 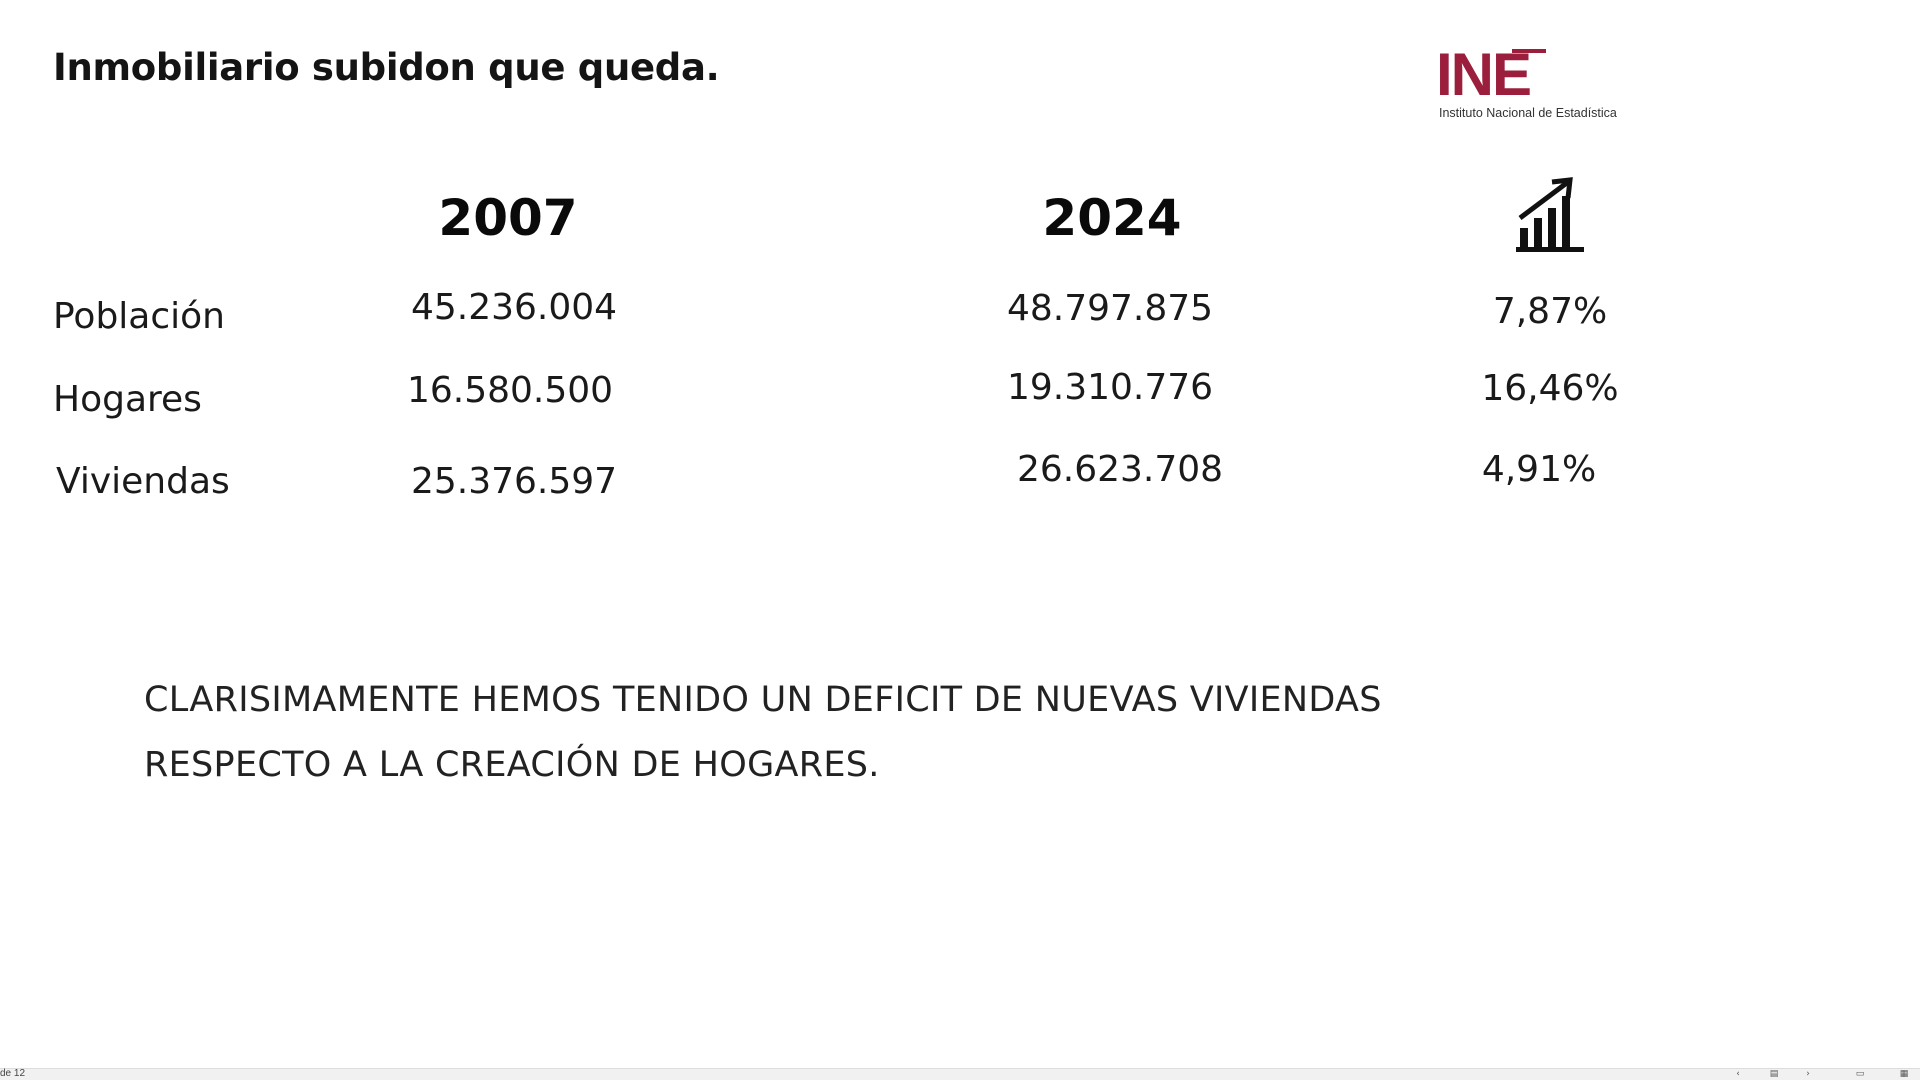 I want to click on slide-title: Inmobiliario subidon que queda., so click(x=386, y=67).